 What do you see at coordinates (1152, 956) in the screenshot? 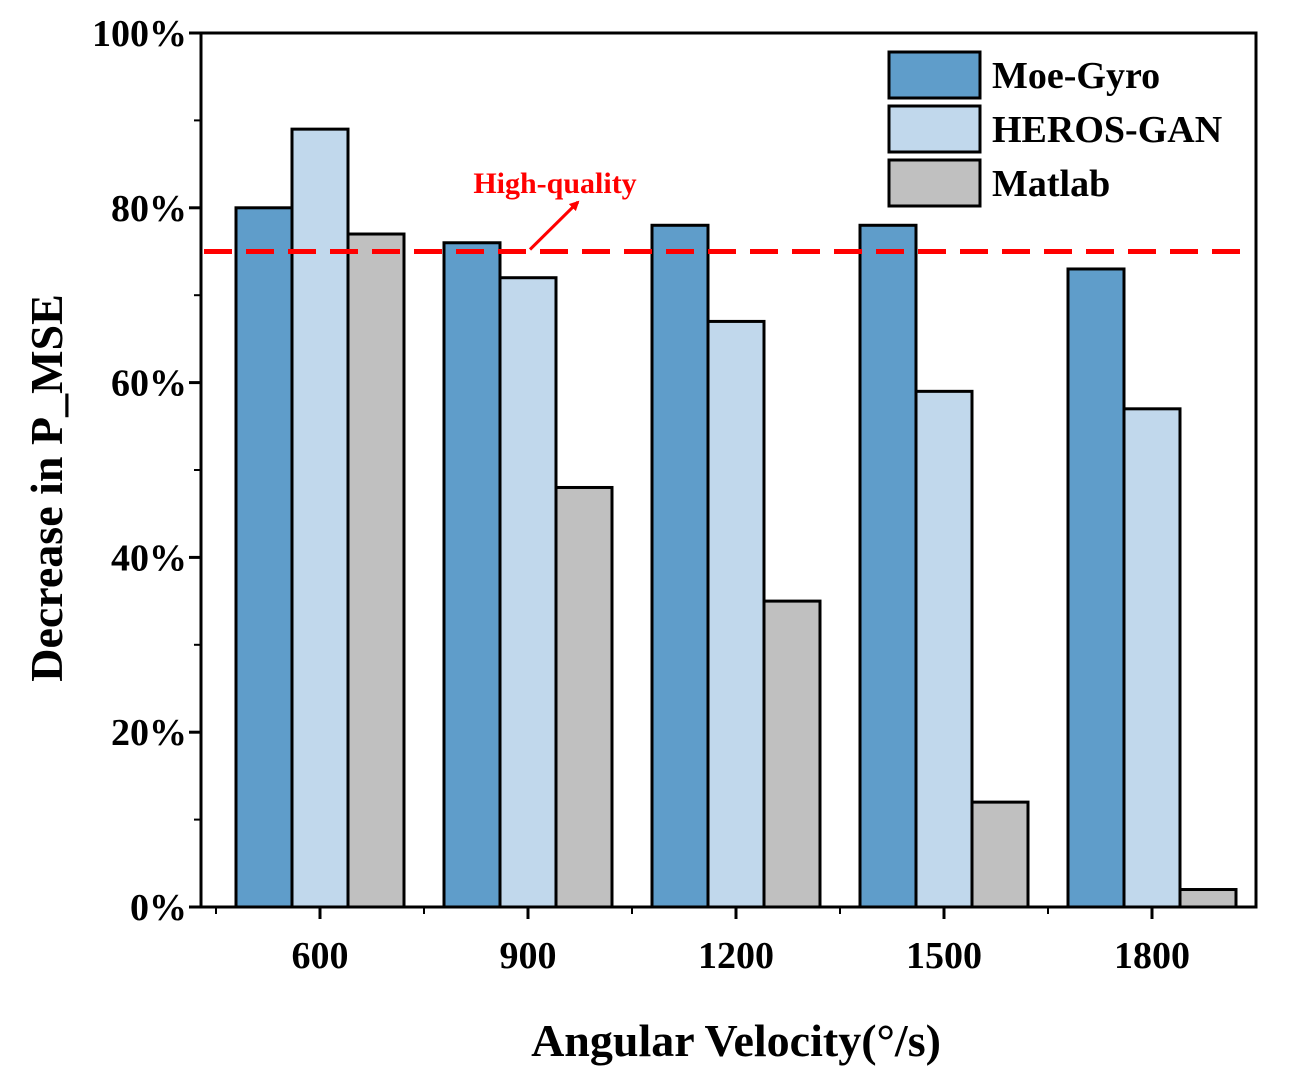
I see `x-tick-label: 1800` at bounding box center [1152, 956].